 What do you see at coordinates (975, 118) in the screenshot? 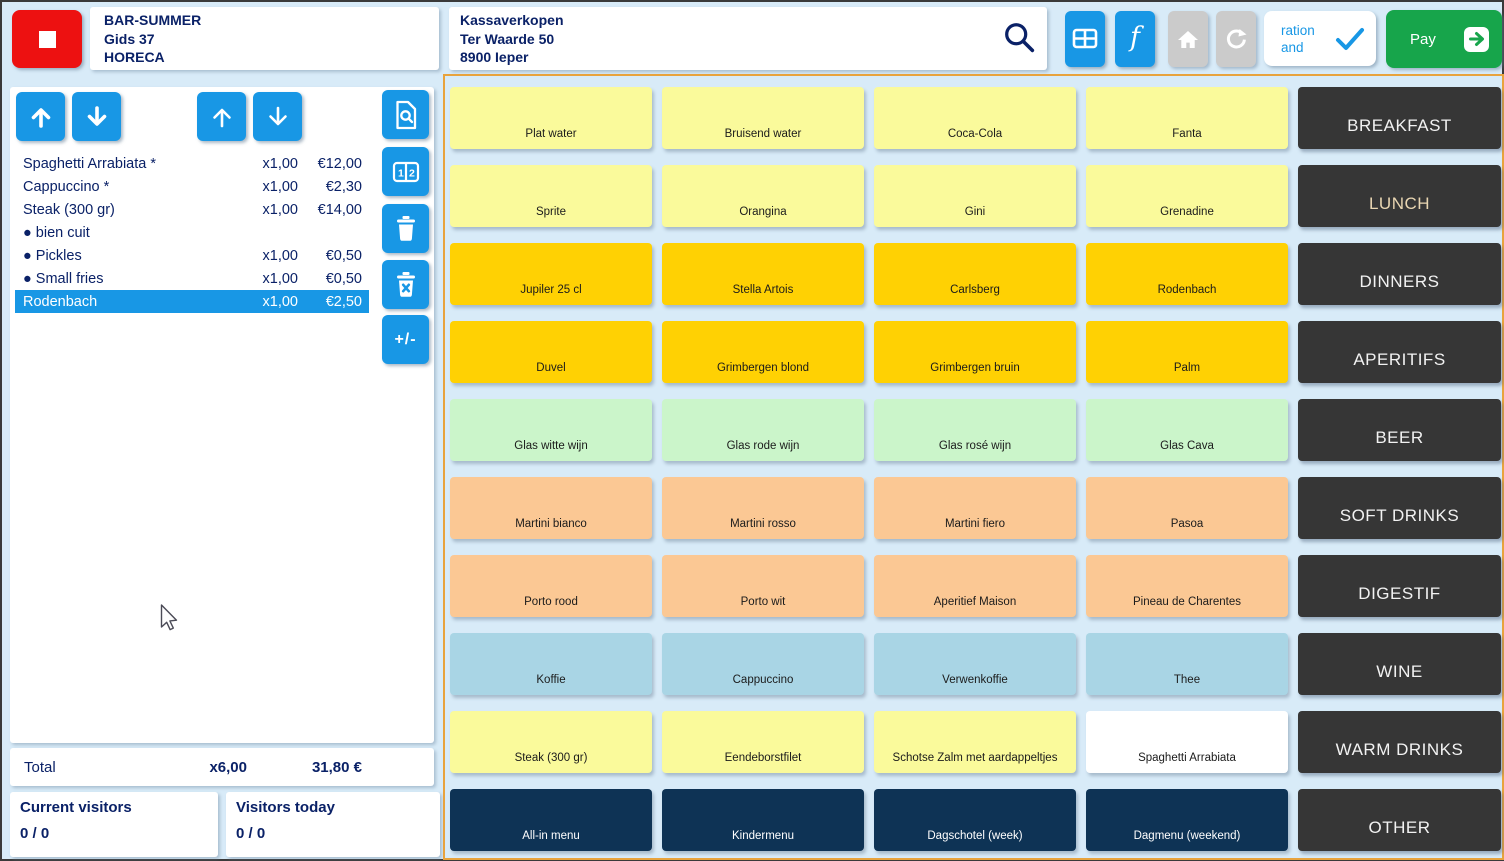
I see `product-tile-coca-cola: Coca-Cola` at bounding box center [975, 118].